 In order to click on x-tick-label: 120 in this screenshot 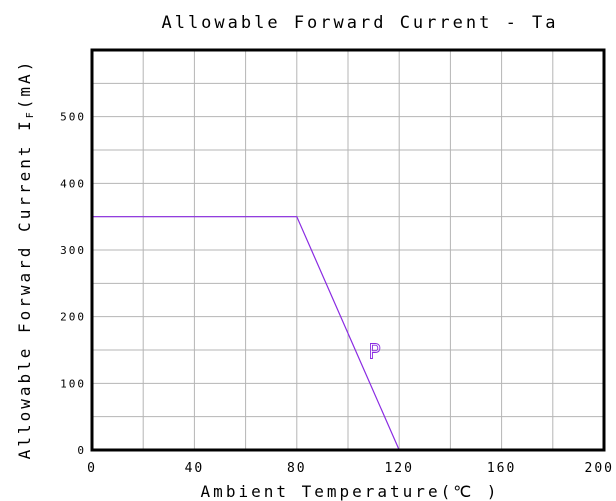, I will do `click(398, 468)`.